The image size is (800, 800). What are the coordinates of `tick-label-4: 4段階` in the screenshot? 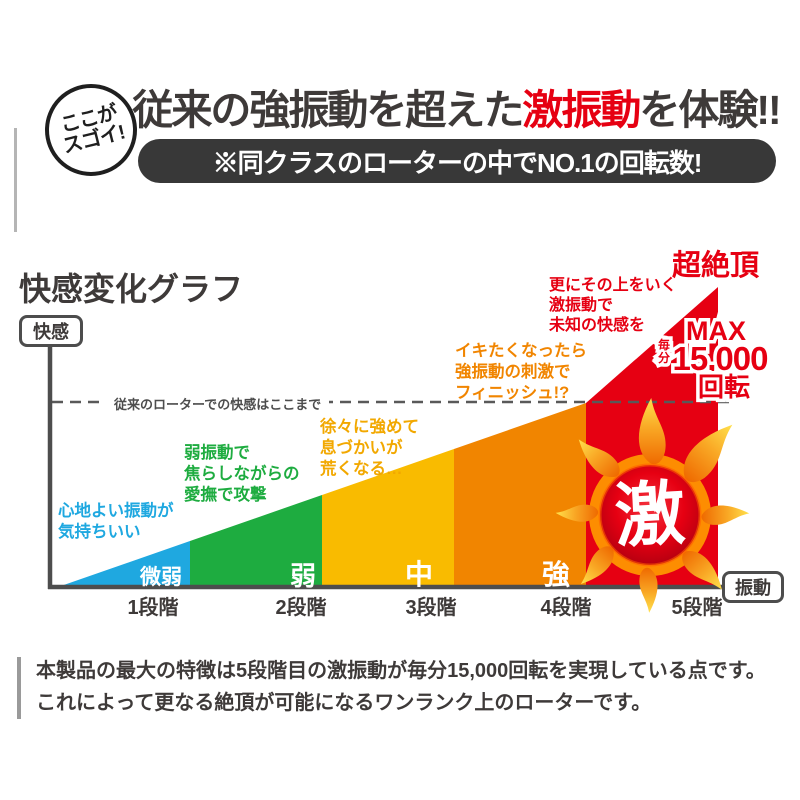 It's located at (566, 608).